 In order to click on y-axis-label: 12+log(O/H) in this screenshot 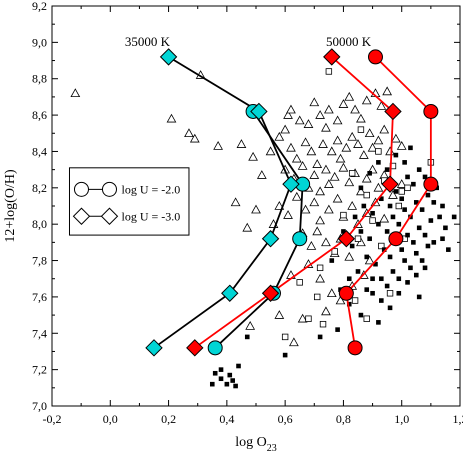, I will do `click(10, 206)`.